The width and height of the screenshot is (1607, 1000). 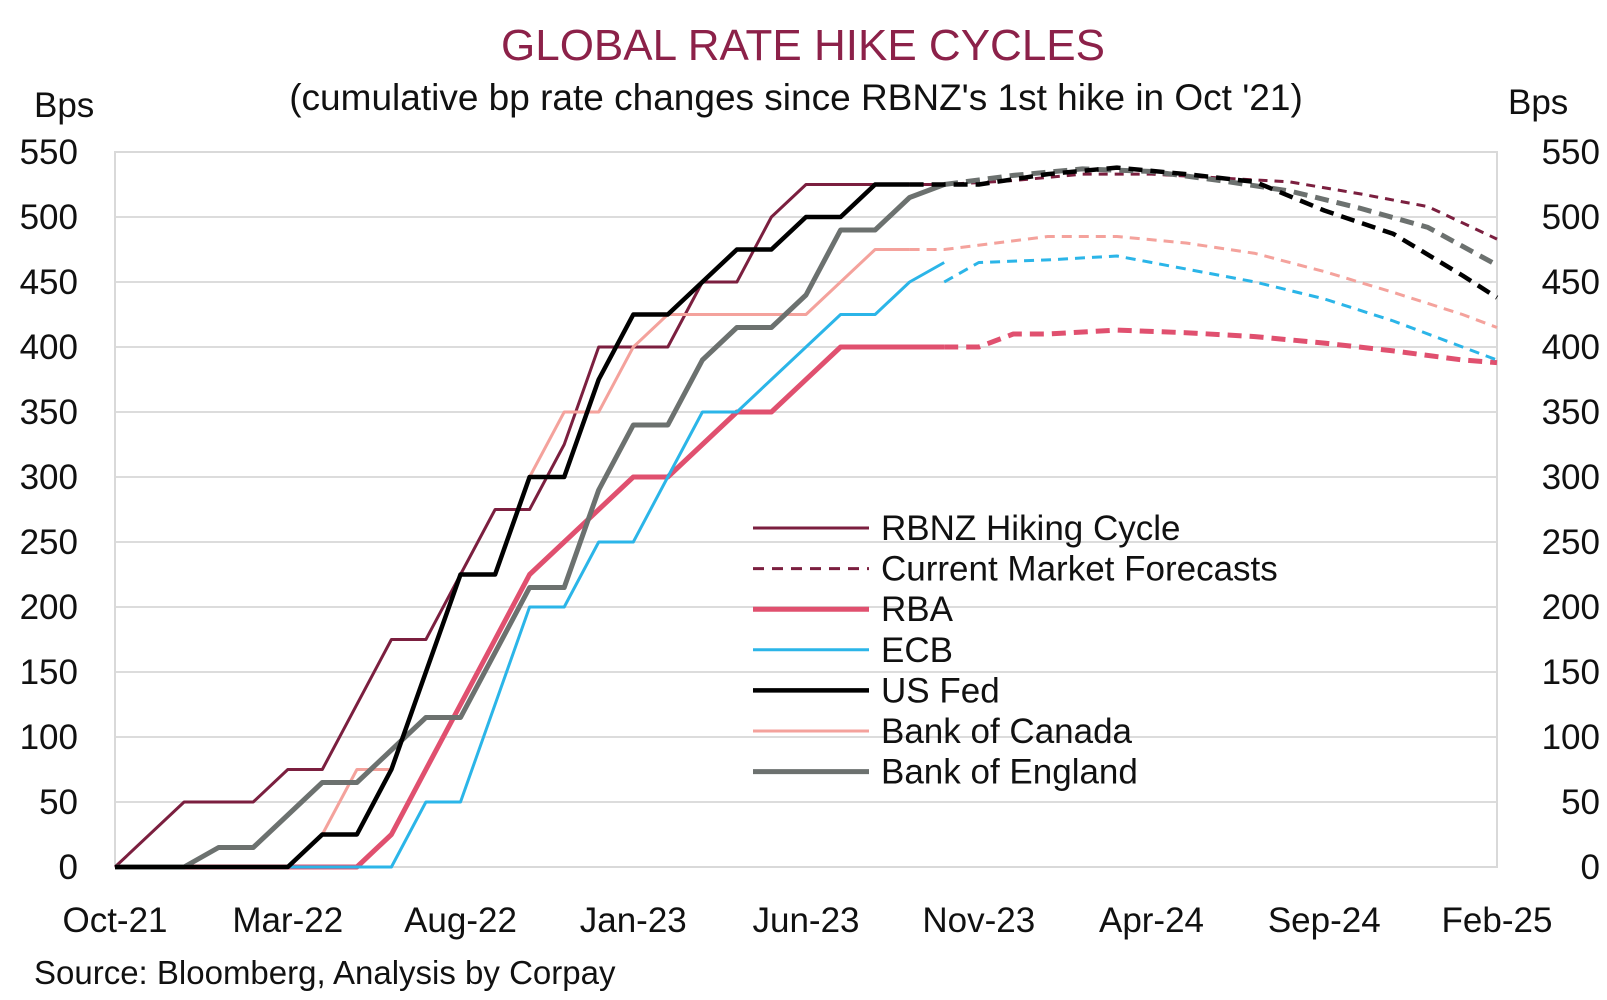 I want to click on legend-label: RBNZ Hiking Cycle, so click(x=1031, y=528).